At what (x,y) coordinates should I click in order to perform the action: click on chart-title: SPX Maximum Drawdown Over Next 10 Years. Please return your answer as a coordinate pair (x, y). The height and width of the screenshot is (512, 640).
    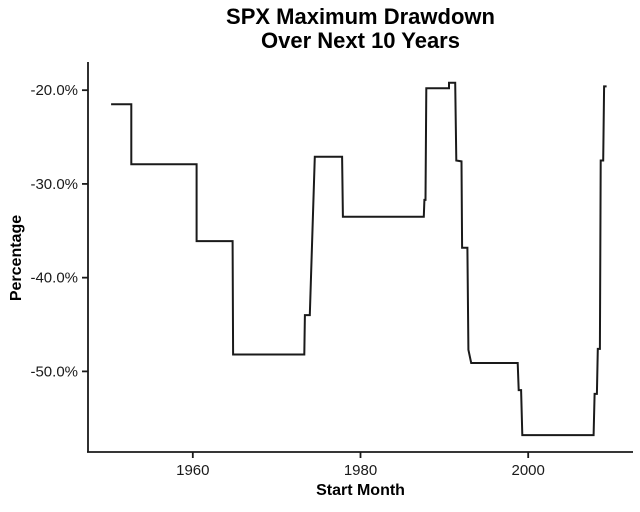
    Looking at the image, I should click on (360, 29).